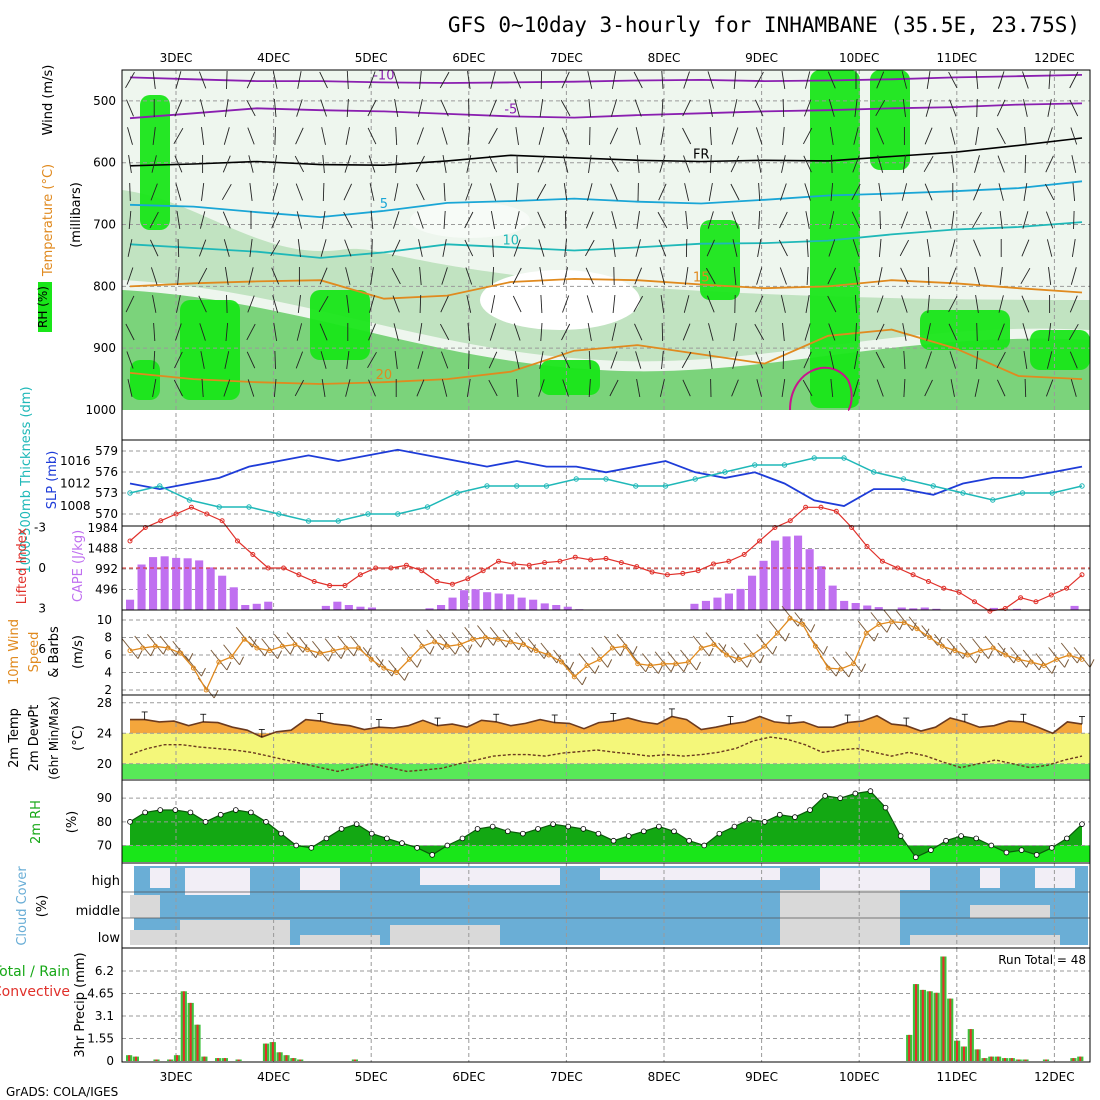  What do you see at coordinates (606, 771) in the screenshot?
I see `temp-band-low` at bounding box center [606, 771].